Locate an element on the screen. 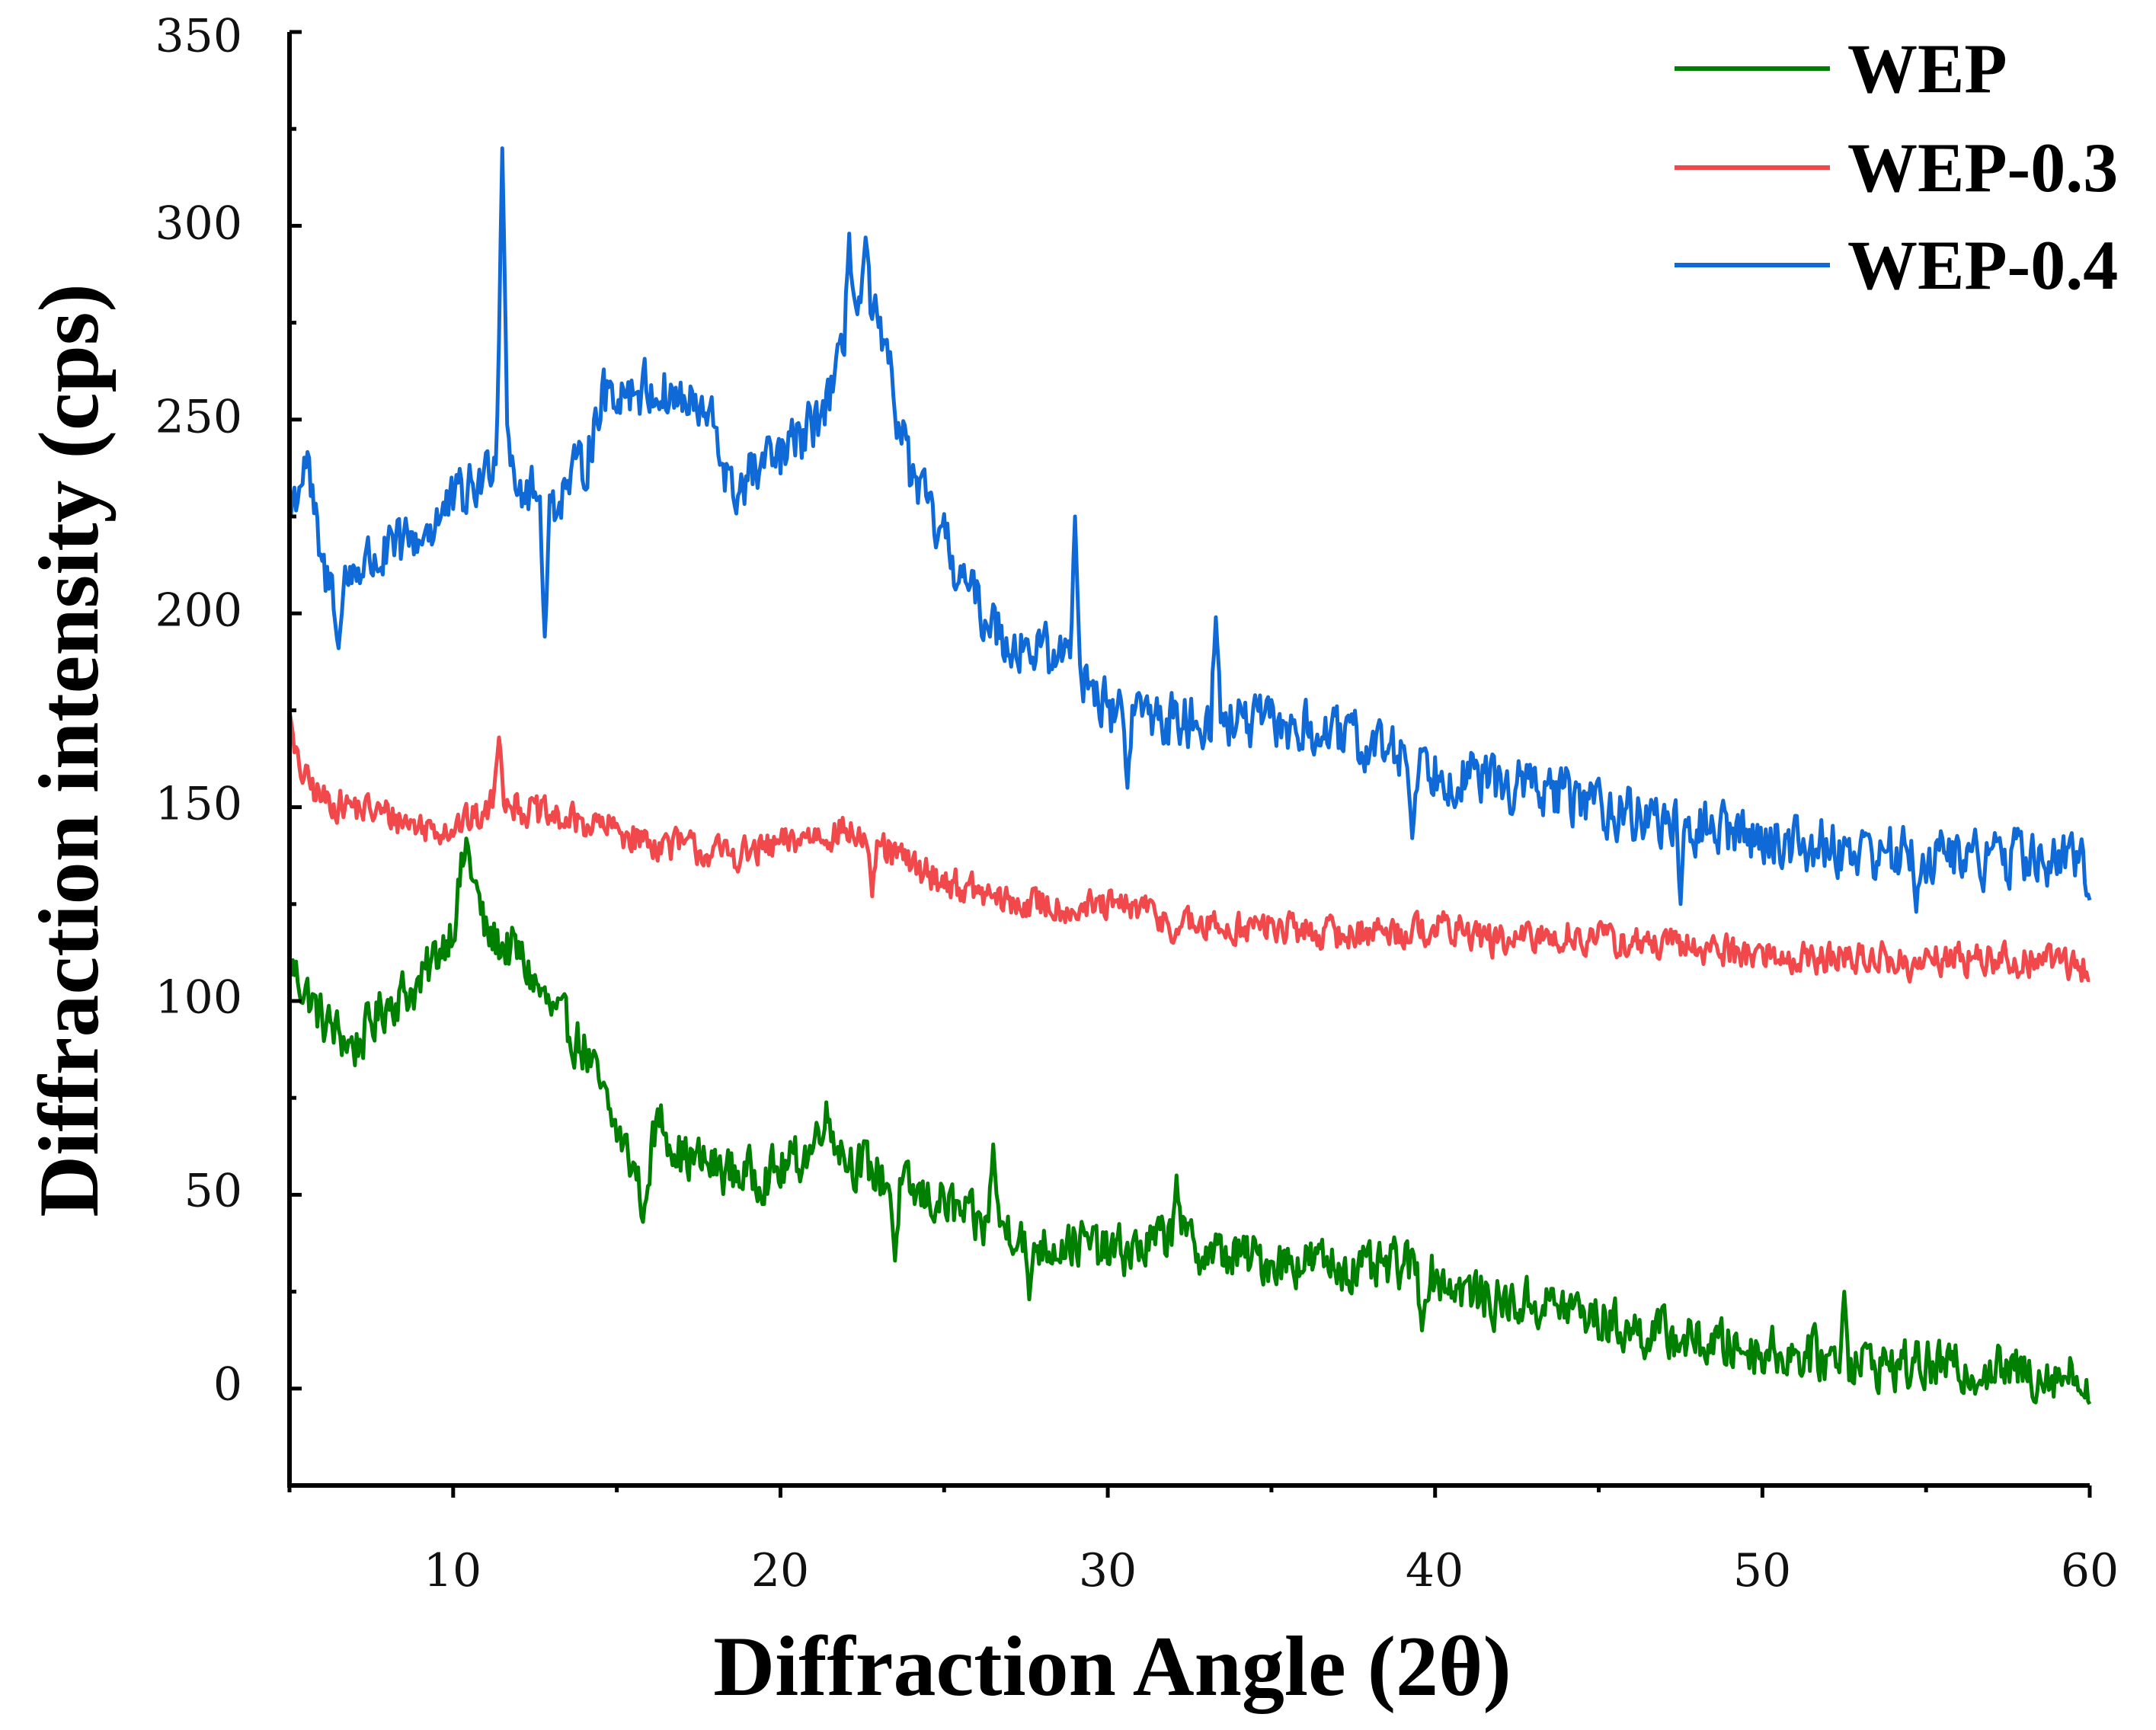 The image size is (2156, 1730). x-axis-title: Diffraction Angle (2θ) is located at coordinates (1112, 1667).